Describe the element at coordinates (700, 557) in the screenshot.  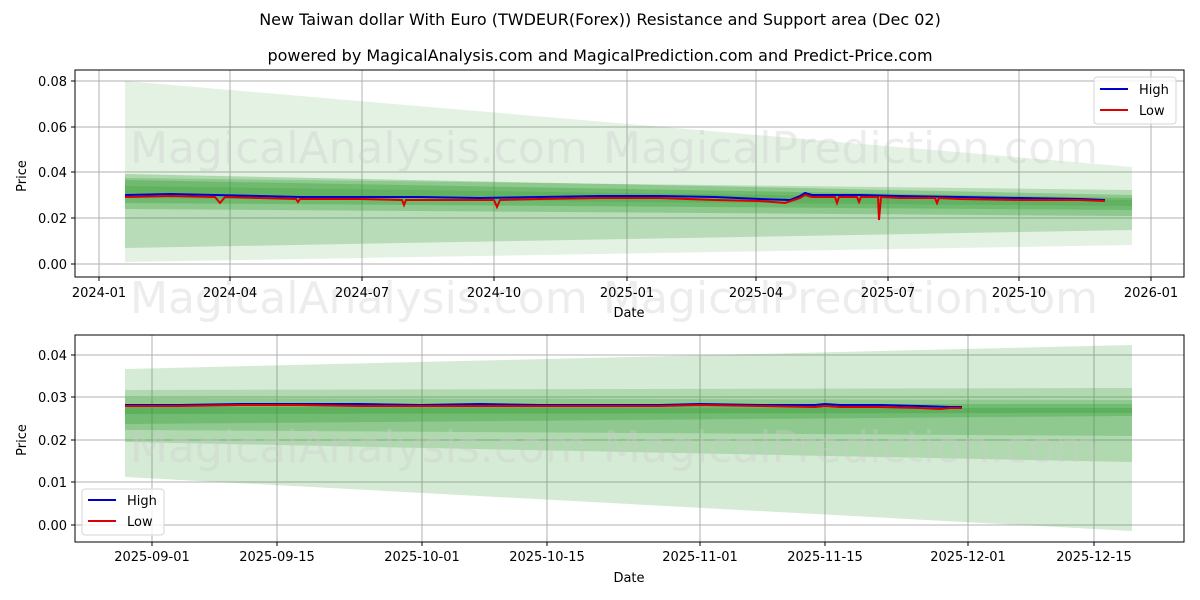
I see `svg-text: 2025-11-01` at that location.